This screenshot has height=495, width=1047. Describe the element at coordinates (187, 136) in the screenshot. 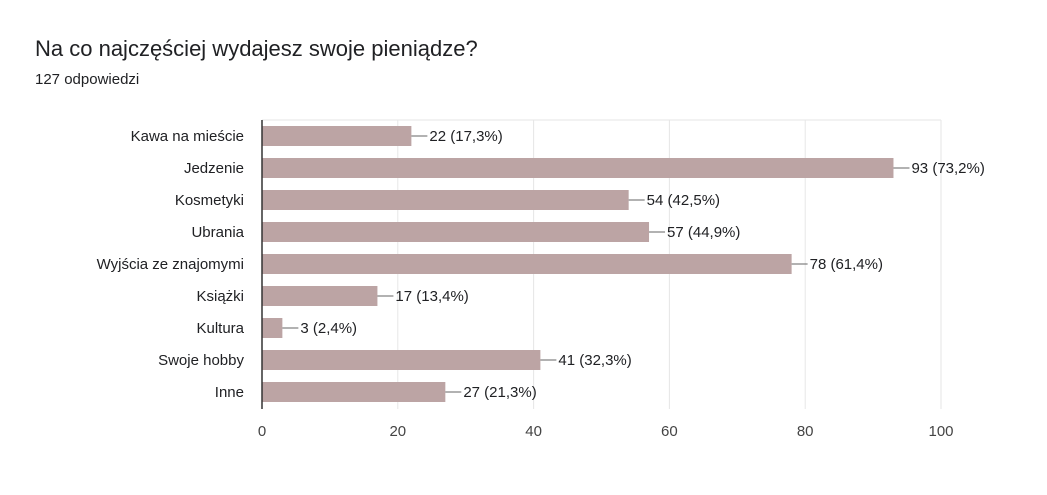

I see `category-label-0: Kawa na mieście` at that location.